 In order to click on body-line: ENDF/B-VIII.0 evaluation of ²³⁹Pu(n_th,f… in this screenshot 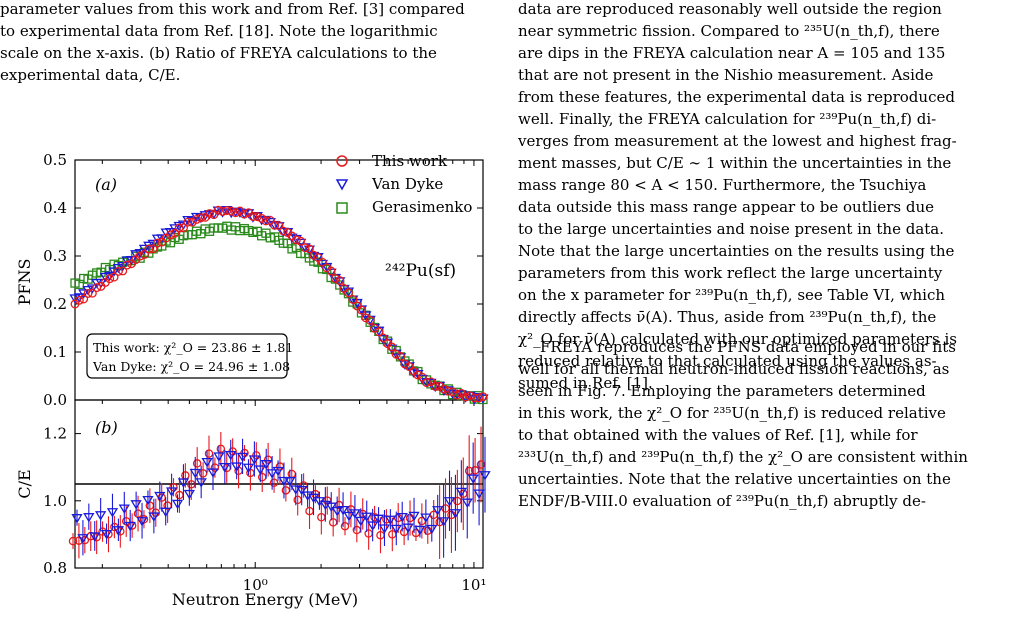, I will do `click(722, 501)`.